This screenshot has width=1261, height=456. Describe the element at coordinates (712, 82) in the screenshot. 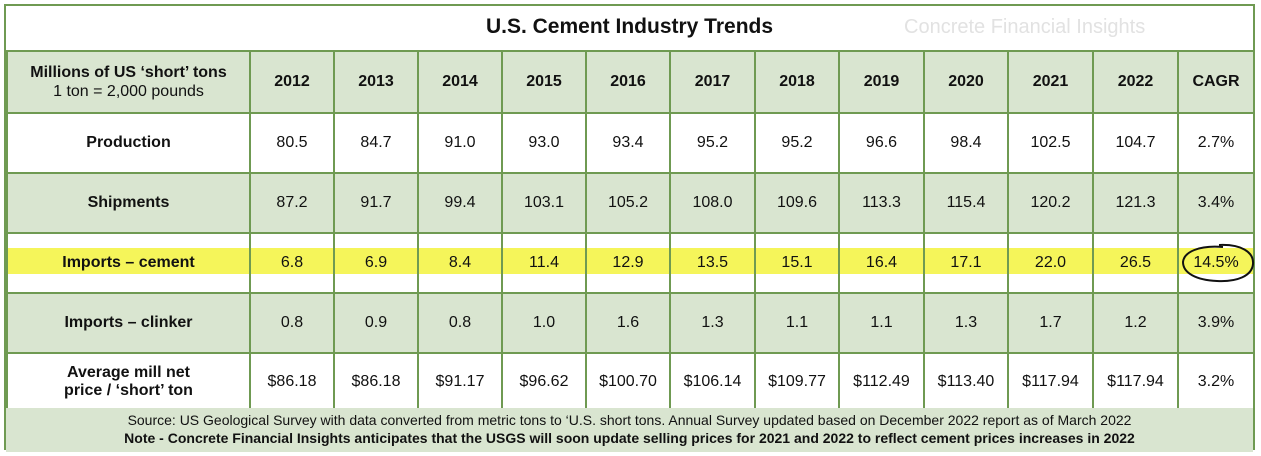

I see `year-header: 2017` at that location.